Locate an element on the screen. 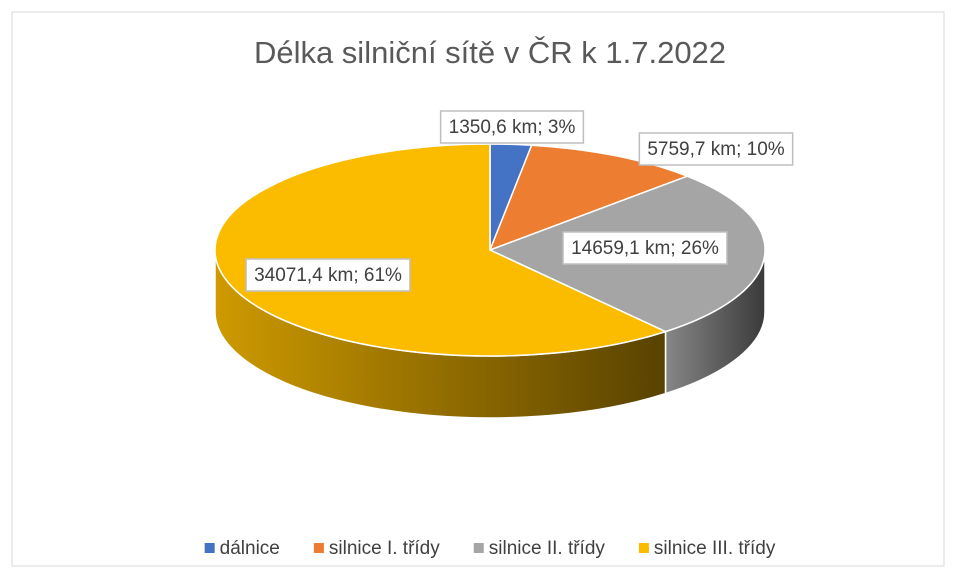  data-label: 14659,1 km; 26% is located at coordinates (645, 248).